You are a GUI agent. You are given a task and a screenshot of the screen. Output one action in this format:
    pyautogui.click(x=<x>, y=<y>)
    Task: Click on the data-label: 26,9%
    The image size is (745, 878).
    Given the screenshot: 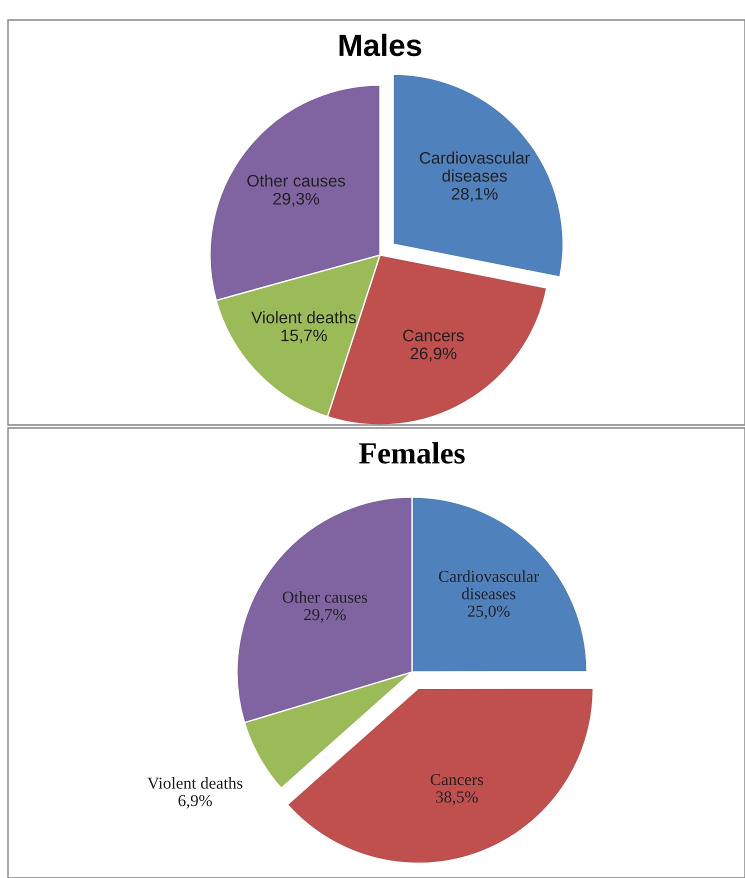 What is the action you would take?
    pyautogui.click(x=433, y=355)
    